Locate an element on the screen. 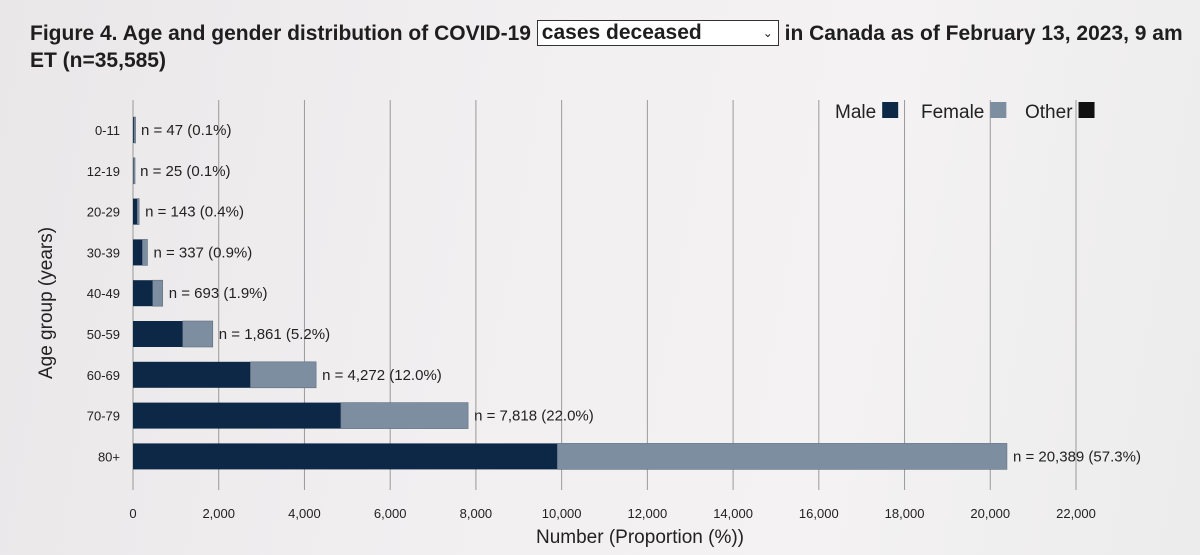 This screenshot has height=555, width=1200. data-label: n = 7,818 (22.0%) is located at coordinates (534, 416).